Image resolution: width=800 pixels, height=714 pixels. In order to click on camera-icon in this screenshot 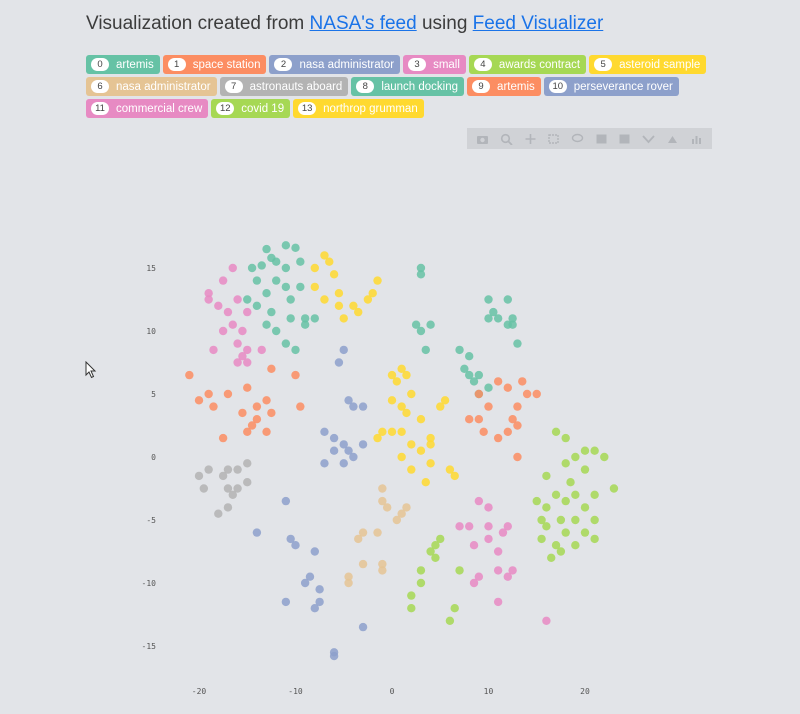, I will do `click(483, 139)`.